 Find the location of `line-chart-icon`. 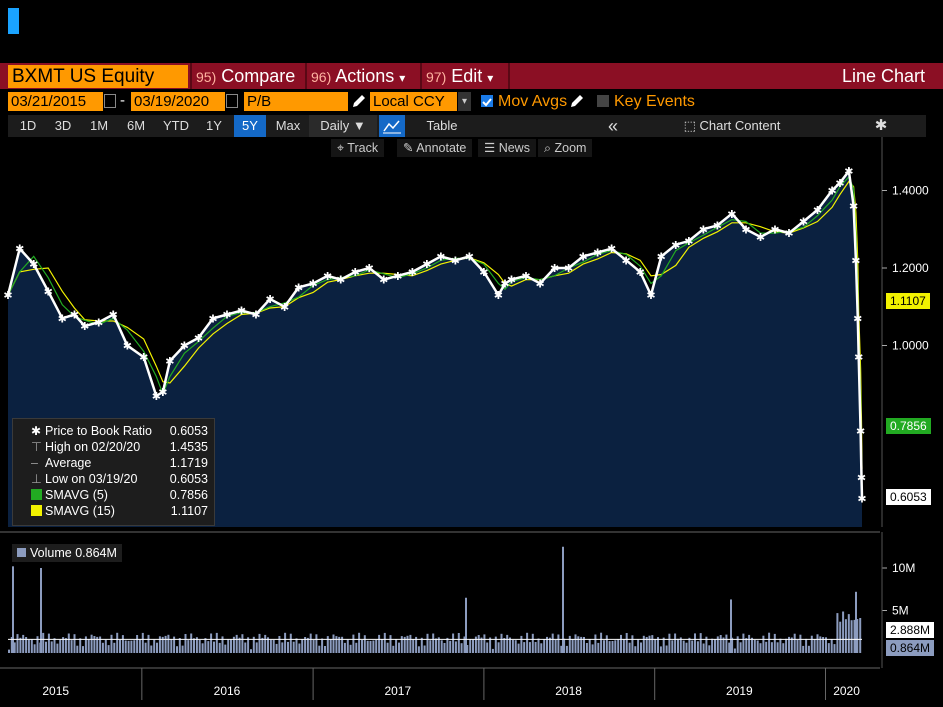

line-chart-icon is located at coordinates (392, 126).